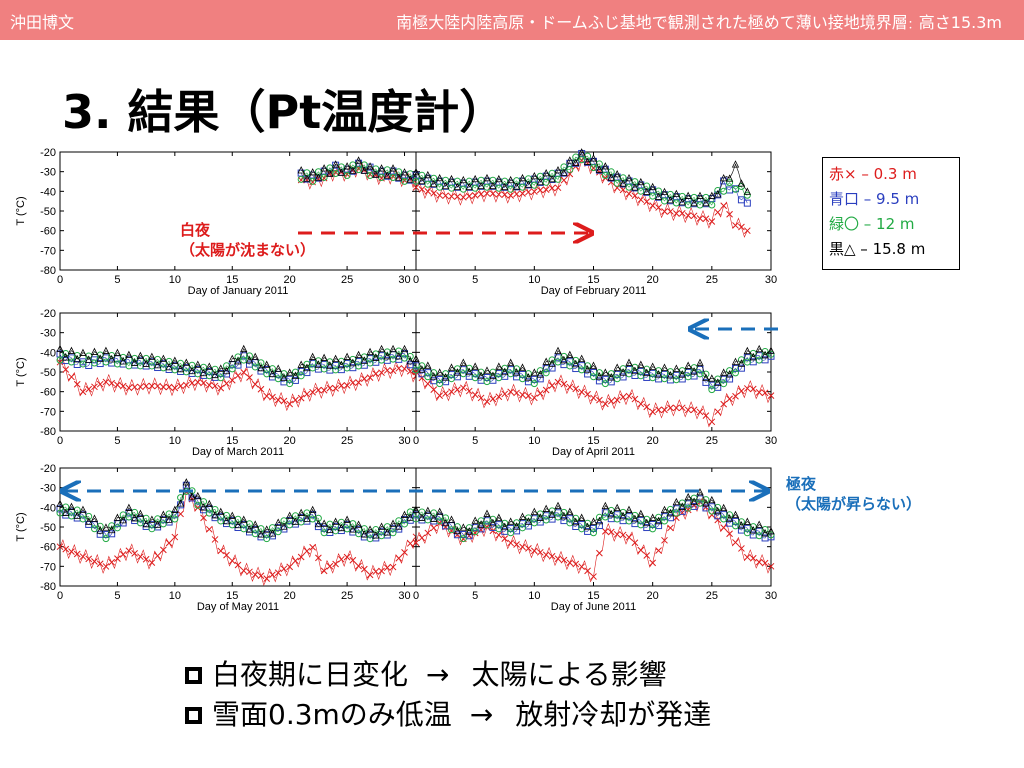 The height and width of the screenshot is (768, 1024). Describe the element at coordinates (248, 250) in the screenshot. I see `white-night-explanation: （太陽が沈まない）` at that location.